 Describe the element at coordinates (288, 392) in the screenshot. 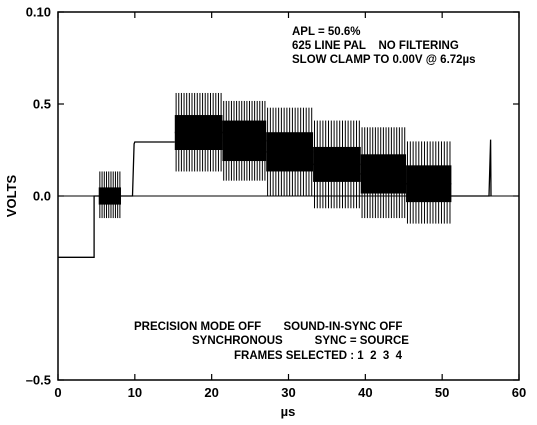

I see `x-tick-label: 30` at that location.